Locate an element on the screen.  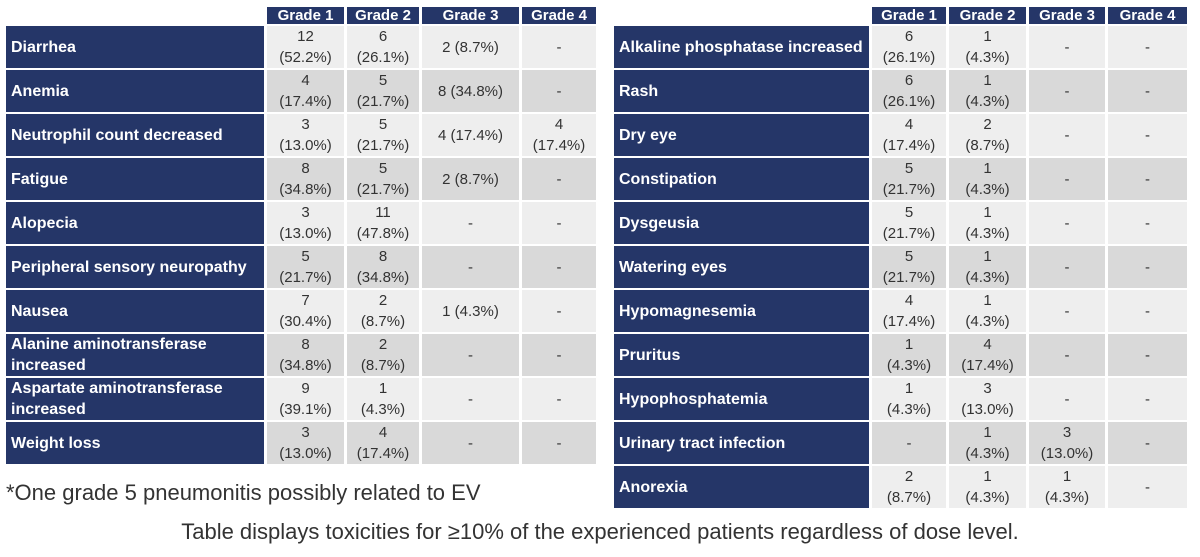
grade-1-value: 5 (21.7%) is located at coordinates (305, 267).